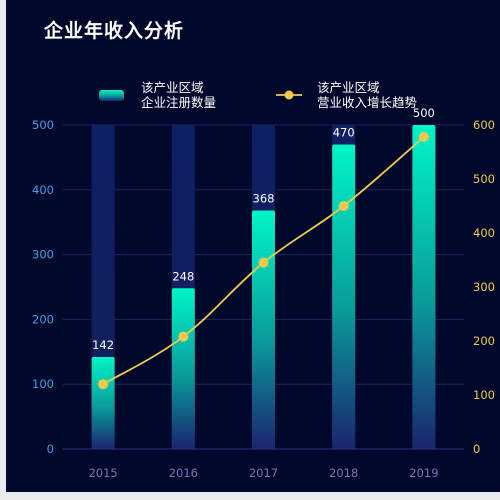  I want to click on bar-2015, so click(103, 402).